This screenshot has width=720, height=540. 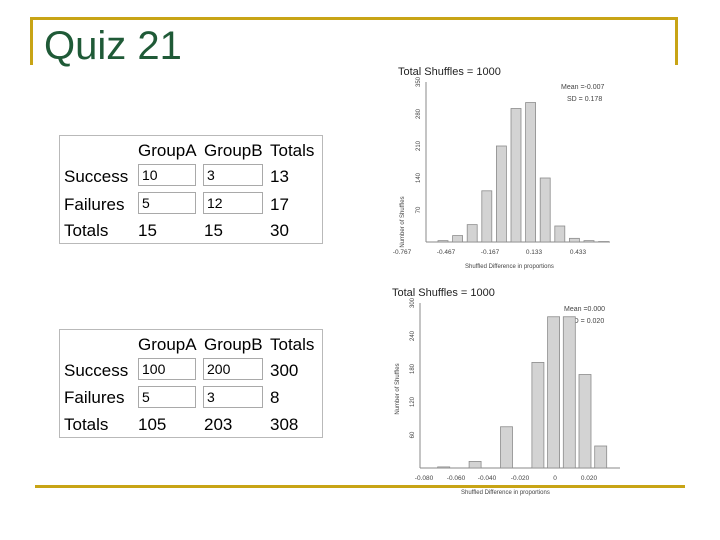 I want to click on total-success: 13, so click(x=279, y=176).